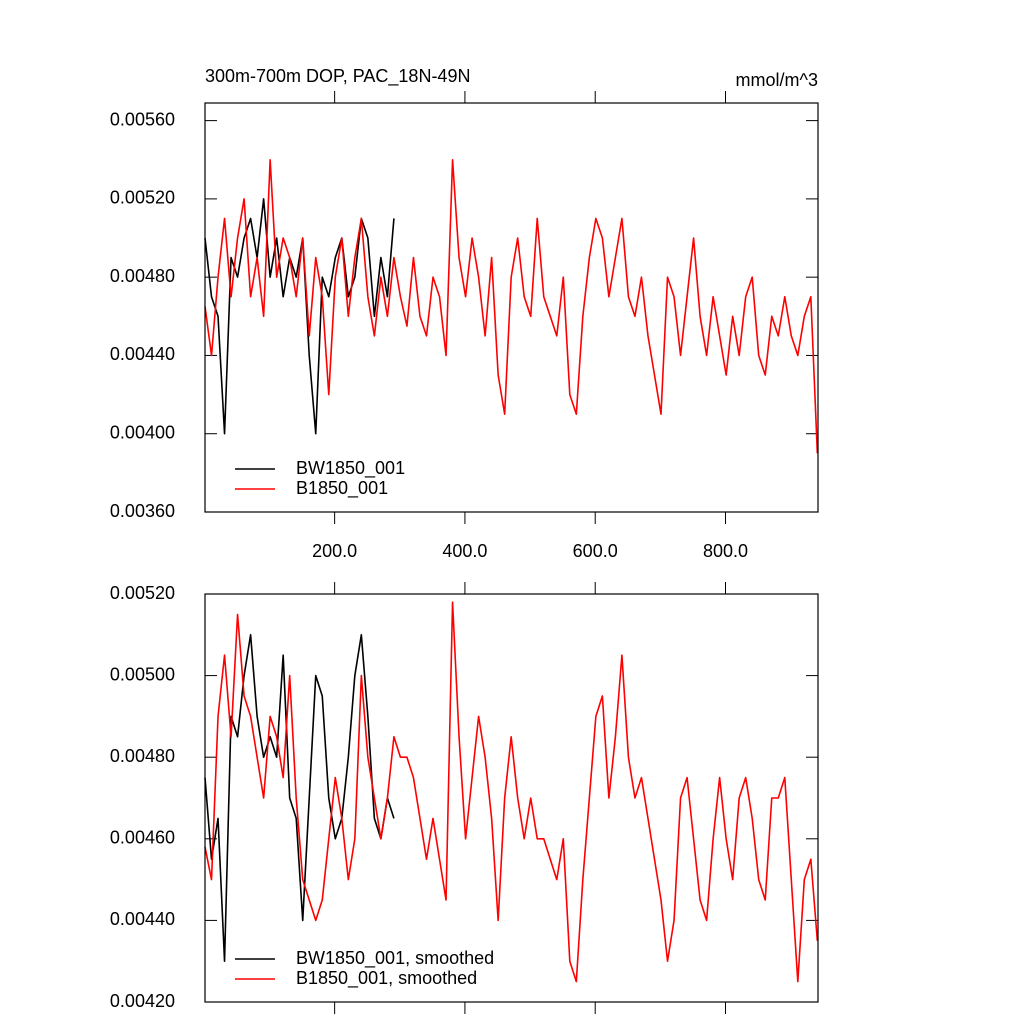 The image size is (1024, 1024). I want to click on units-label: mmol/m^3, so click(777, 80).